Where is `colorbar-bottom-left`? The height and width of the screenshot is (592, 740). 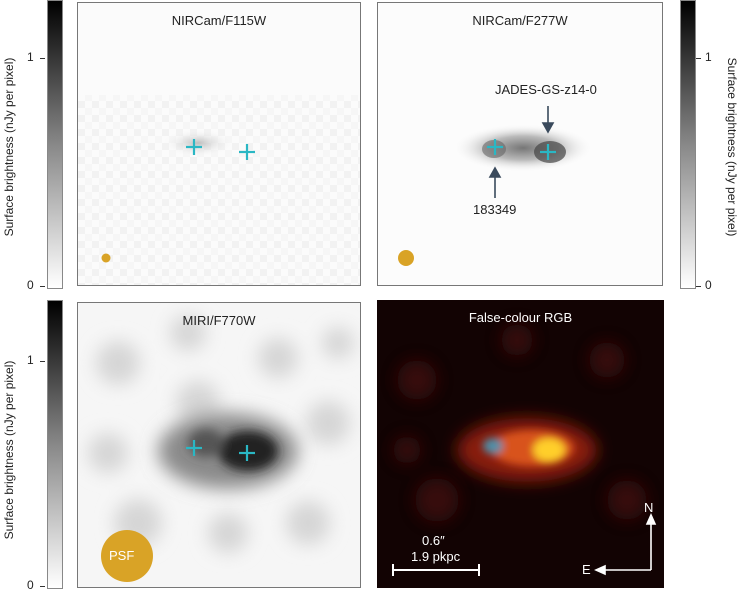
colorbar-bottom-left is located at coordinates (55, 444).